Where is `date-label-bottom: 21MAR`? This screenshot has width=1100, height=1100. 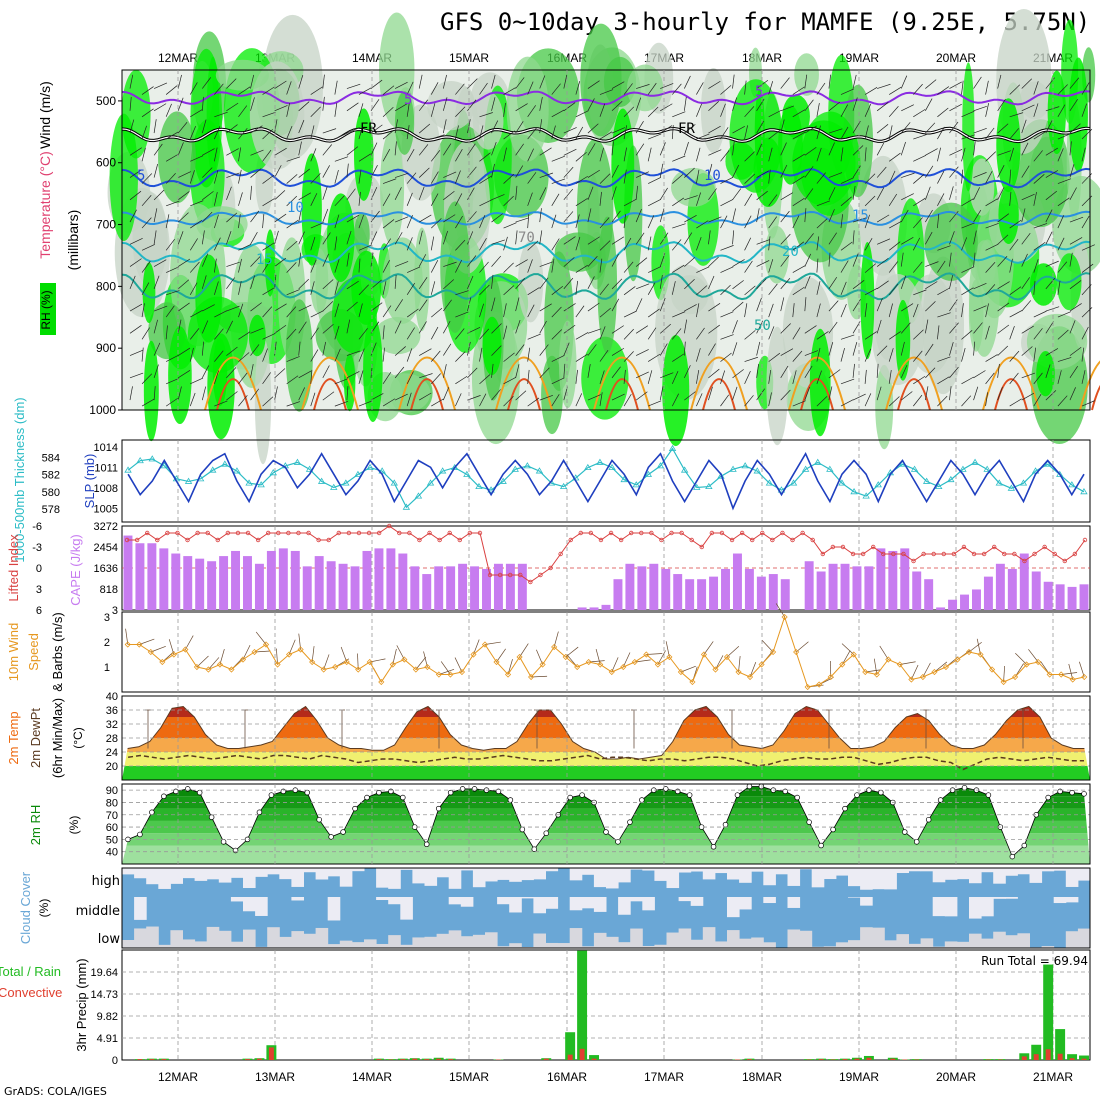 date-label-bottom: 21MAR is located at coordinates (1053, 1077).